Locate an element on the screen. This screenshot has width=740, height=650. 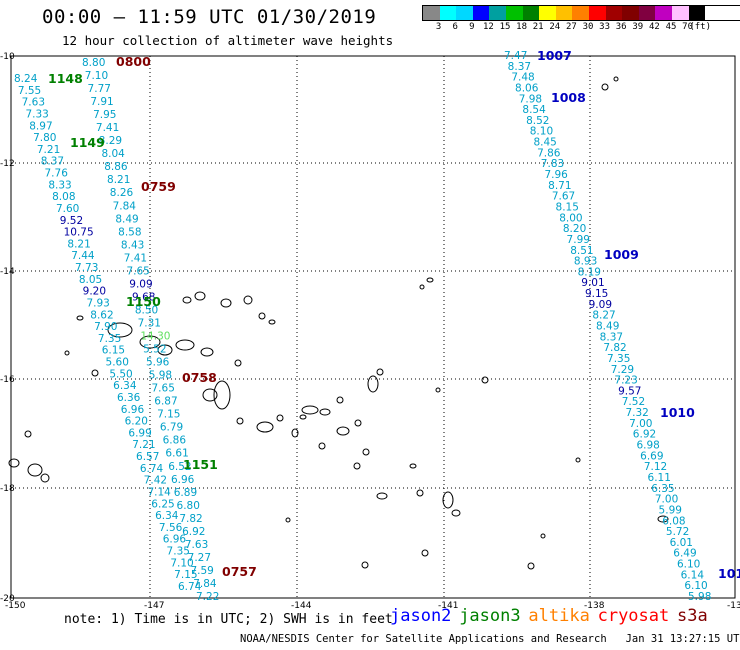
track-c-value: 7.98 is located at coordinates (530, 99).